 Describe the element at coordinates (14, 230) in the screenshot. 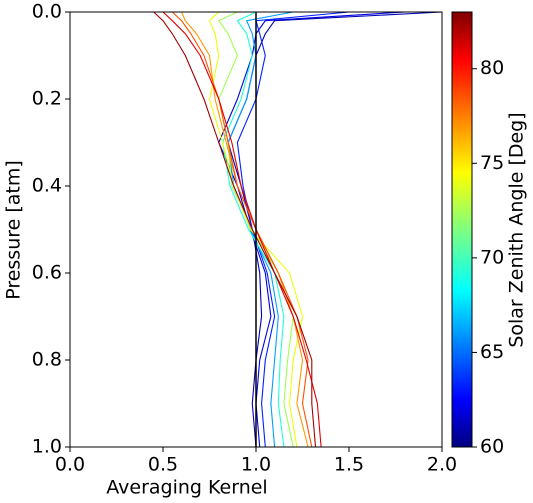

I see `y-axis-label: Pressure [atm]` at that location.